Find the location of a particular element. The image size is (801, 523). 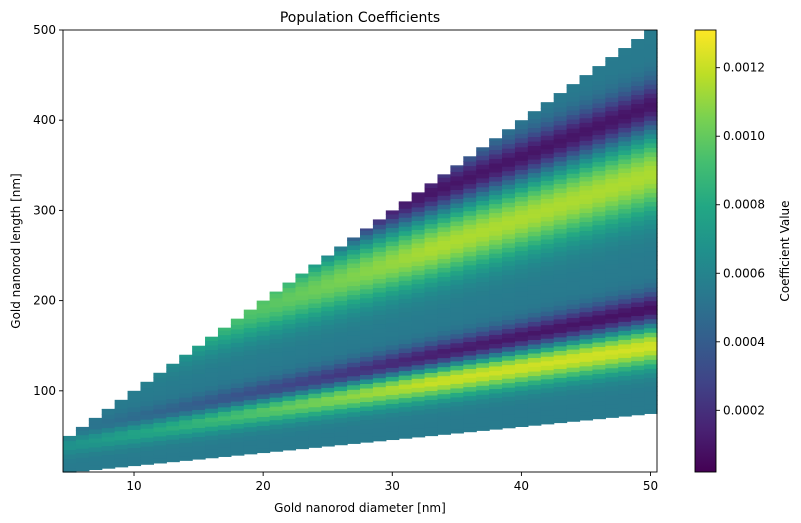

x-tick-label: 40 is located at coordinates (521, 486).